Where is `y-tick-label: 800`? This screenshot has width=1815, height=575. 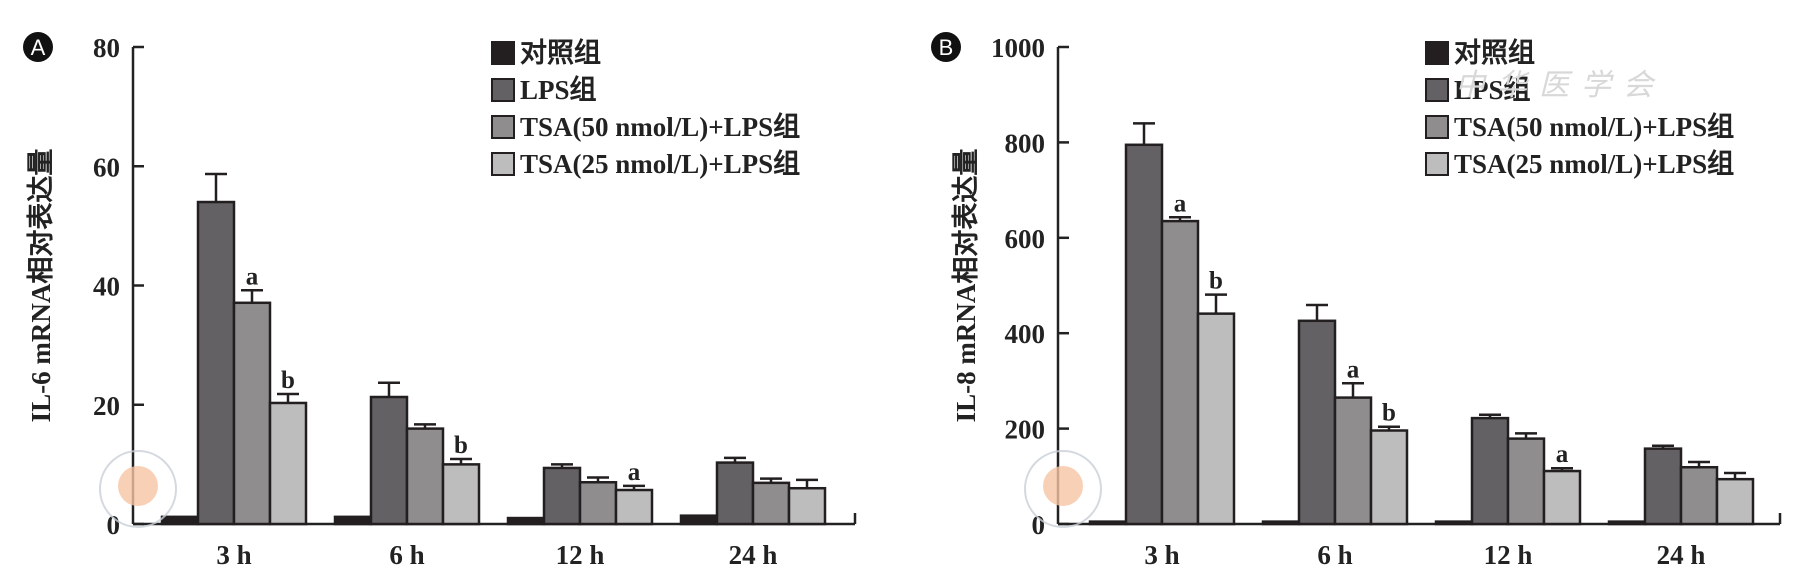 y-tick-label: 800 is located at coordinates (1025, 143).